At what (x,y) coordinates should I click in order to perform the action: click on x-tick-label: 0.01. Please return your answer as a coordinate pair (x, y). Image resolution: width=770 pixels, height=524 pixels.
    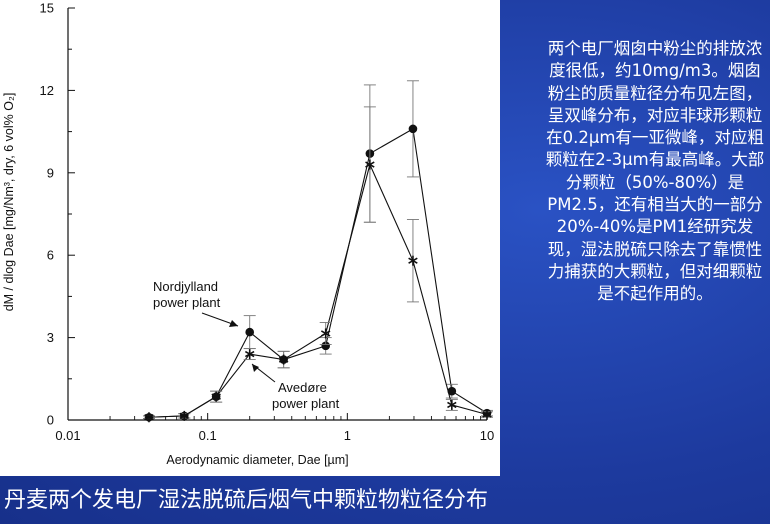
    Looking at the image, I should click on (67, 435).